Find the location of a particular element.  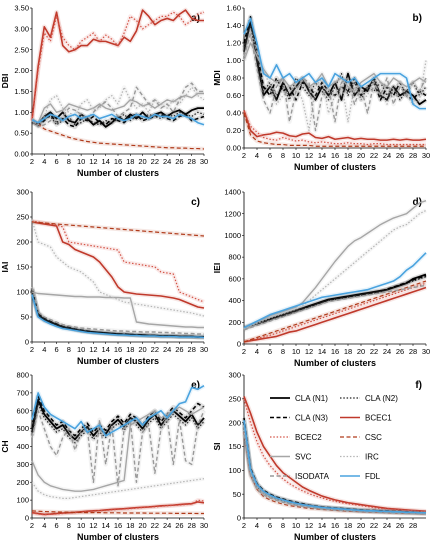

series-line-svc is located at coordinates (117, 310).